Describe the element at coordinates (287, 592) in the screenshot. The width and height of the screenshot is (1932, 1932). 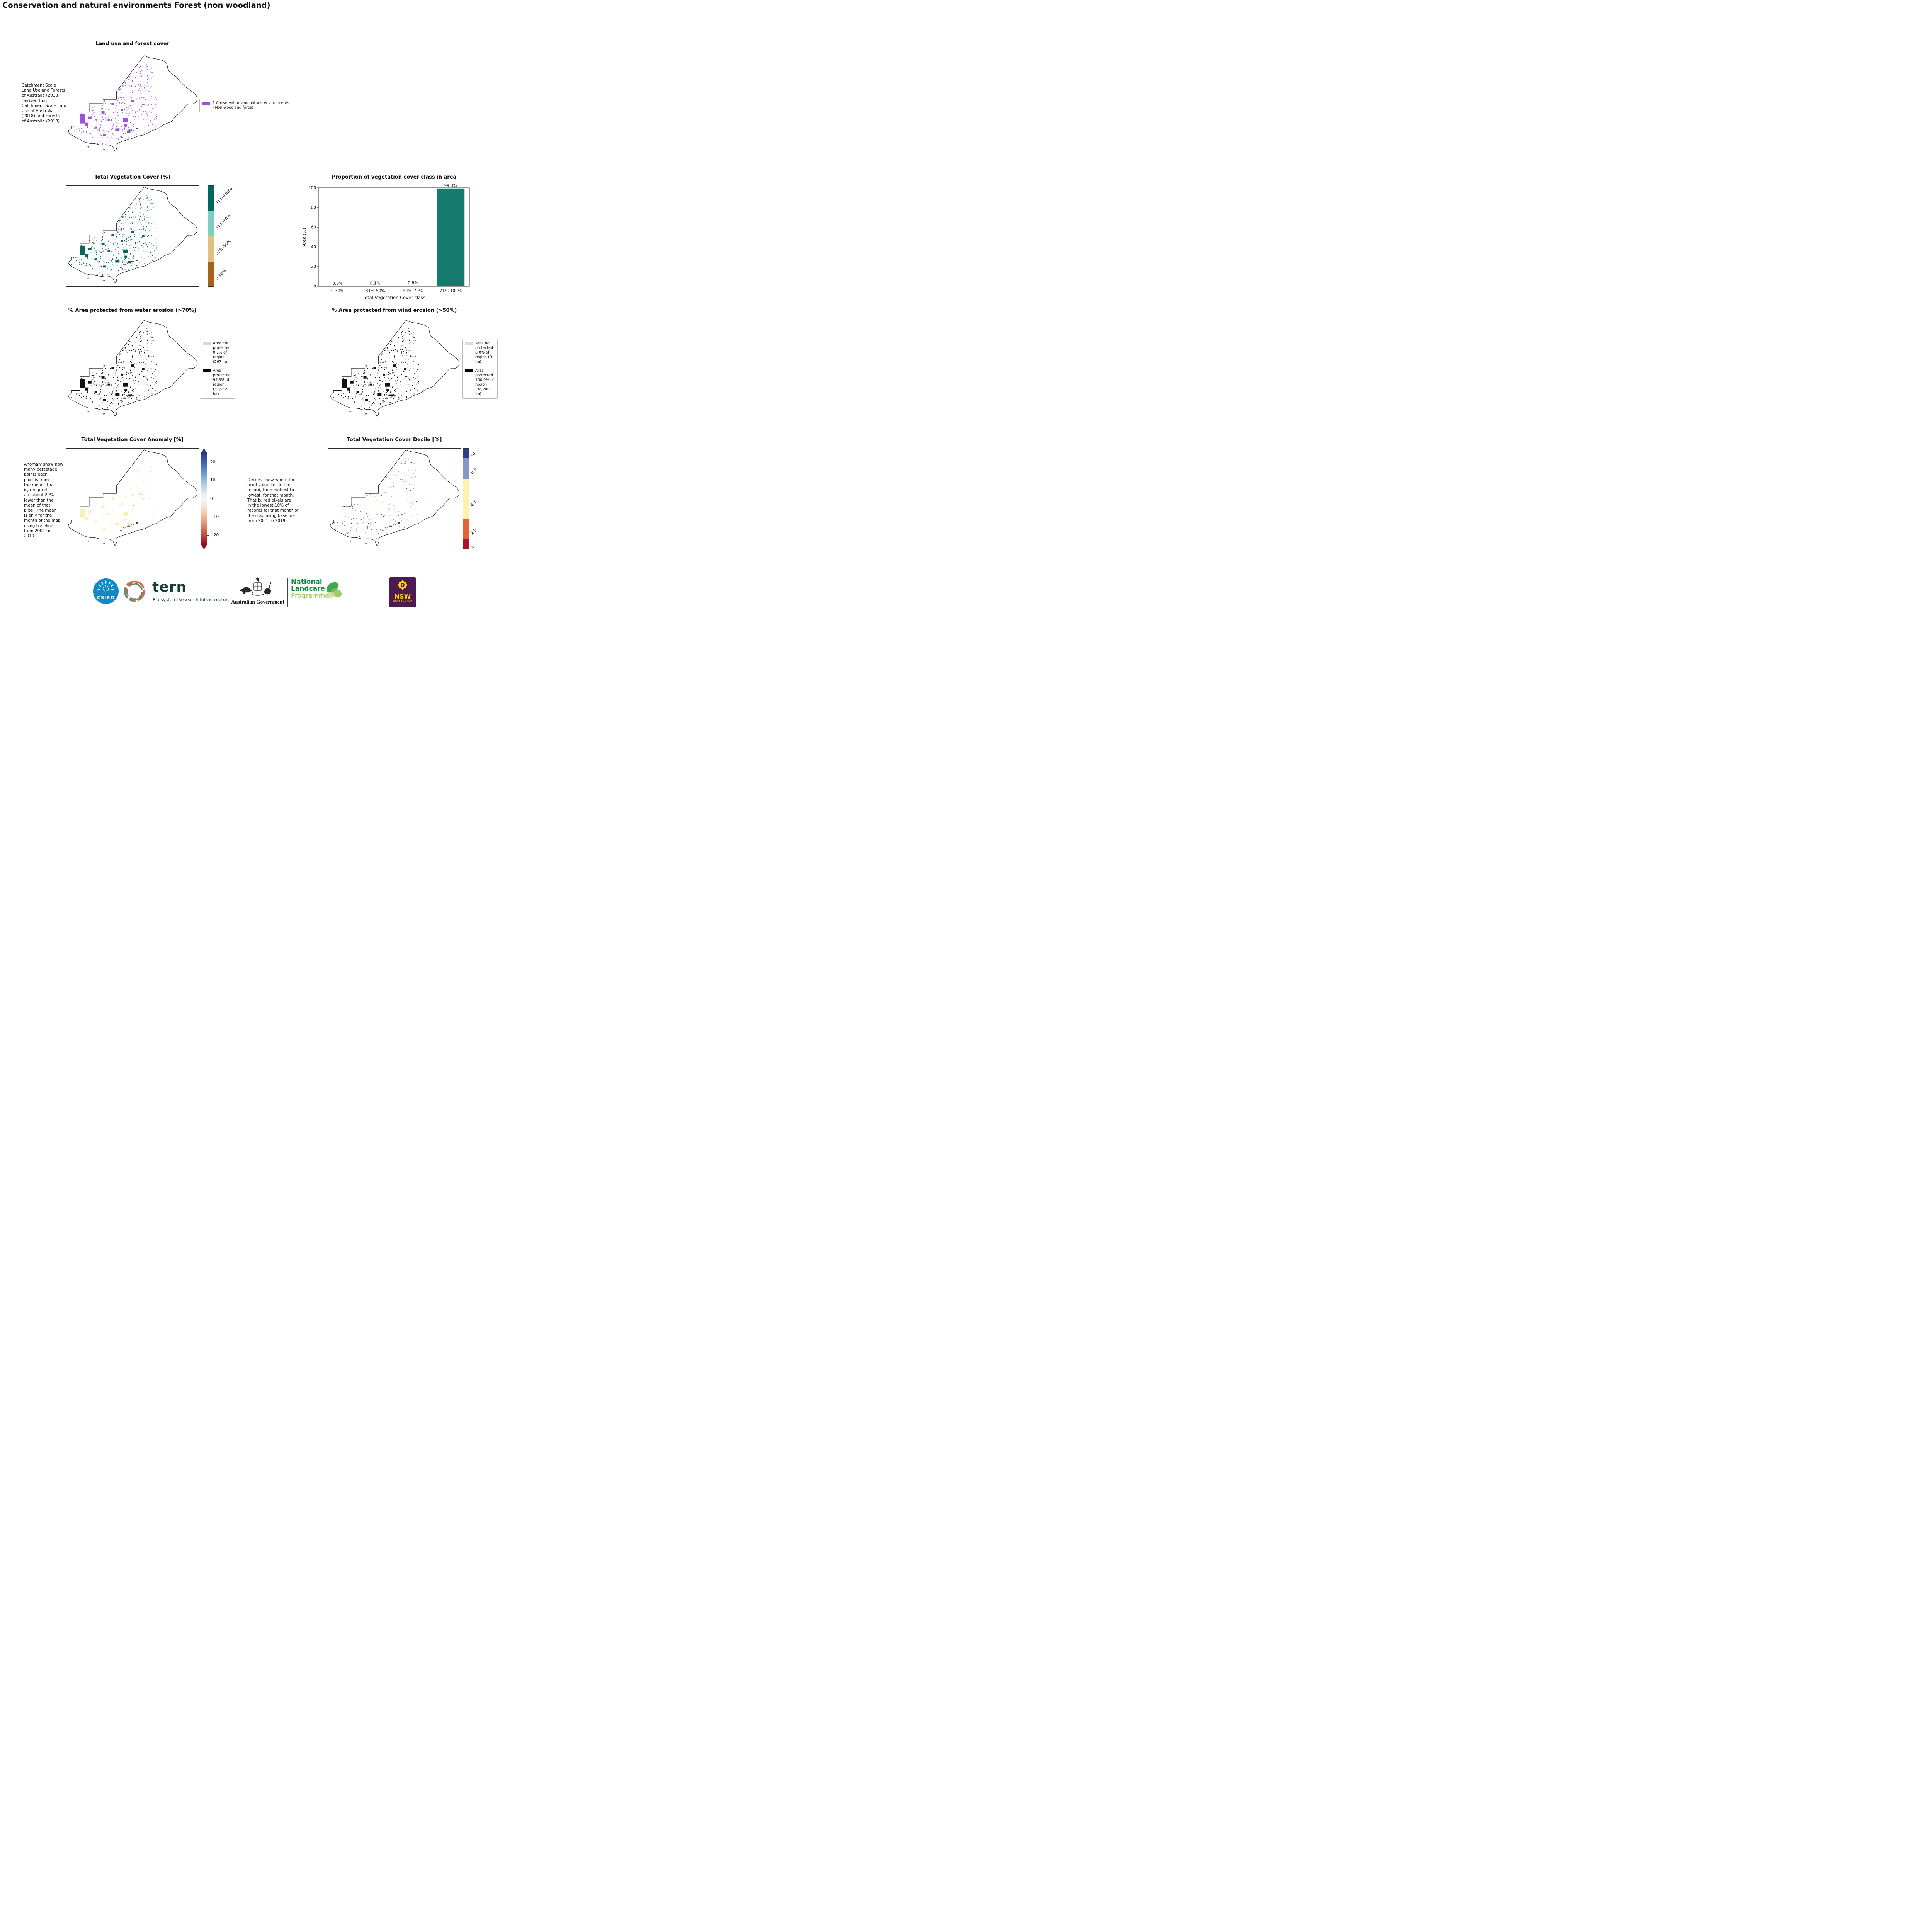
I see `footer-divider` at that location.